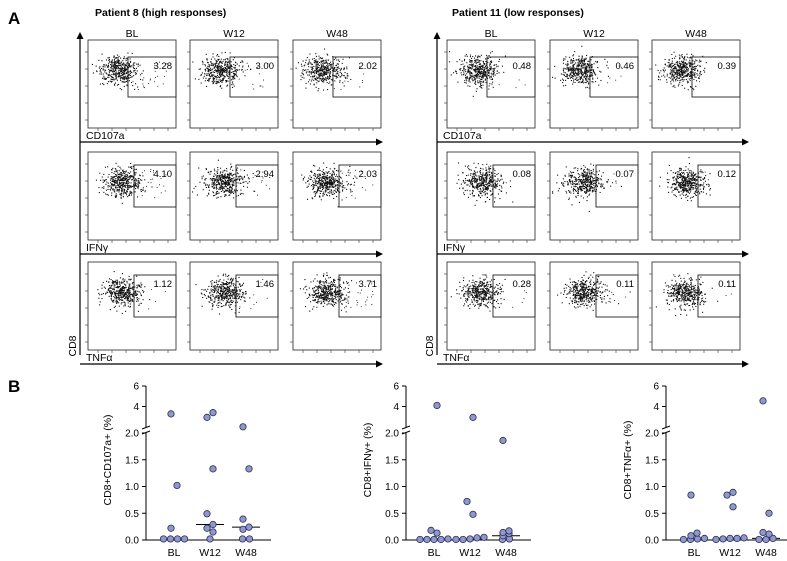 The image size is (787, 561). What do you see at coordinates (696, 34) in the screenshot?
I see `column-label-w48: W48` at bounding box center [696, 34].